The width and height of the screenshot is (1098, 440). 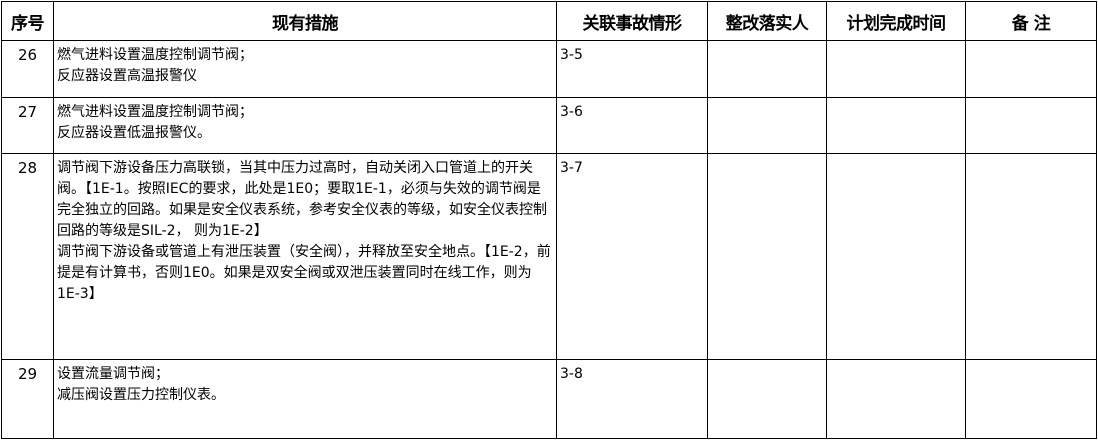 I want to click on measure-line: 反应器设置高温报警仪, so click(x=127, y=76).